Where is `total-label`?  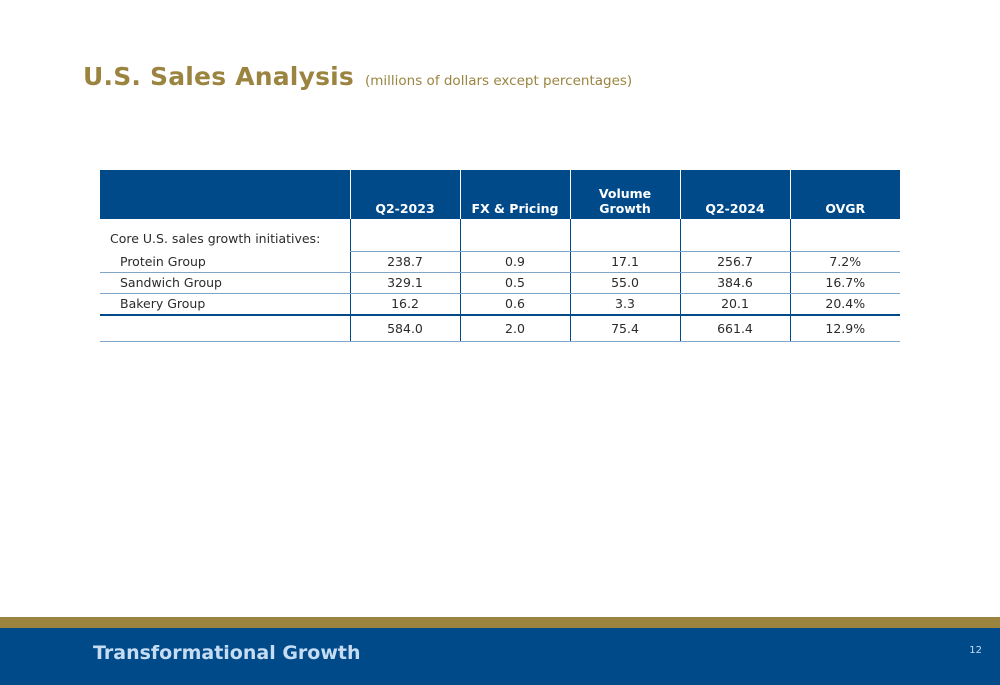
total-label is located at coordinates (225, 328).